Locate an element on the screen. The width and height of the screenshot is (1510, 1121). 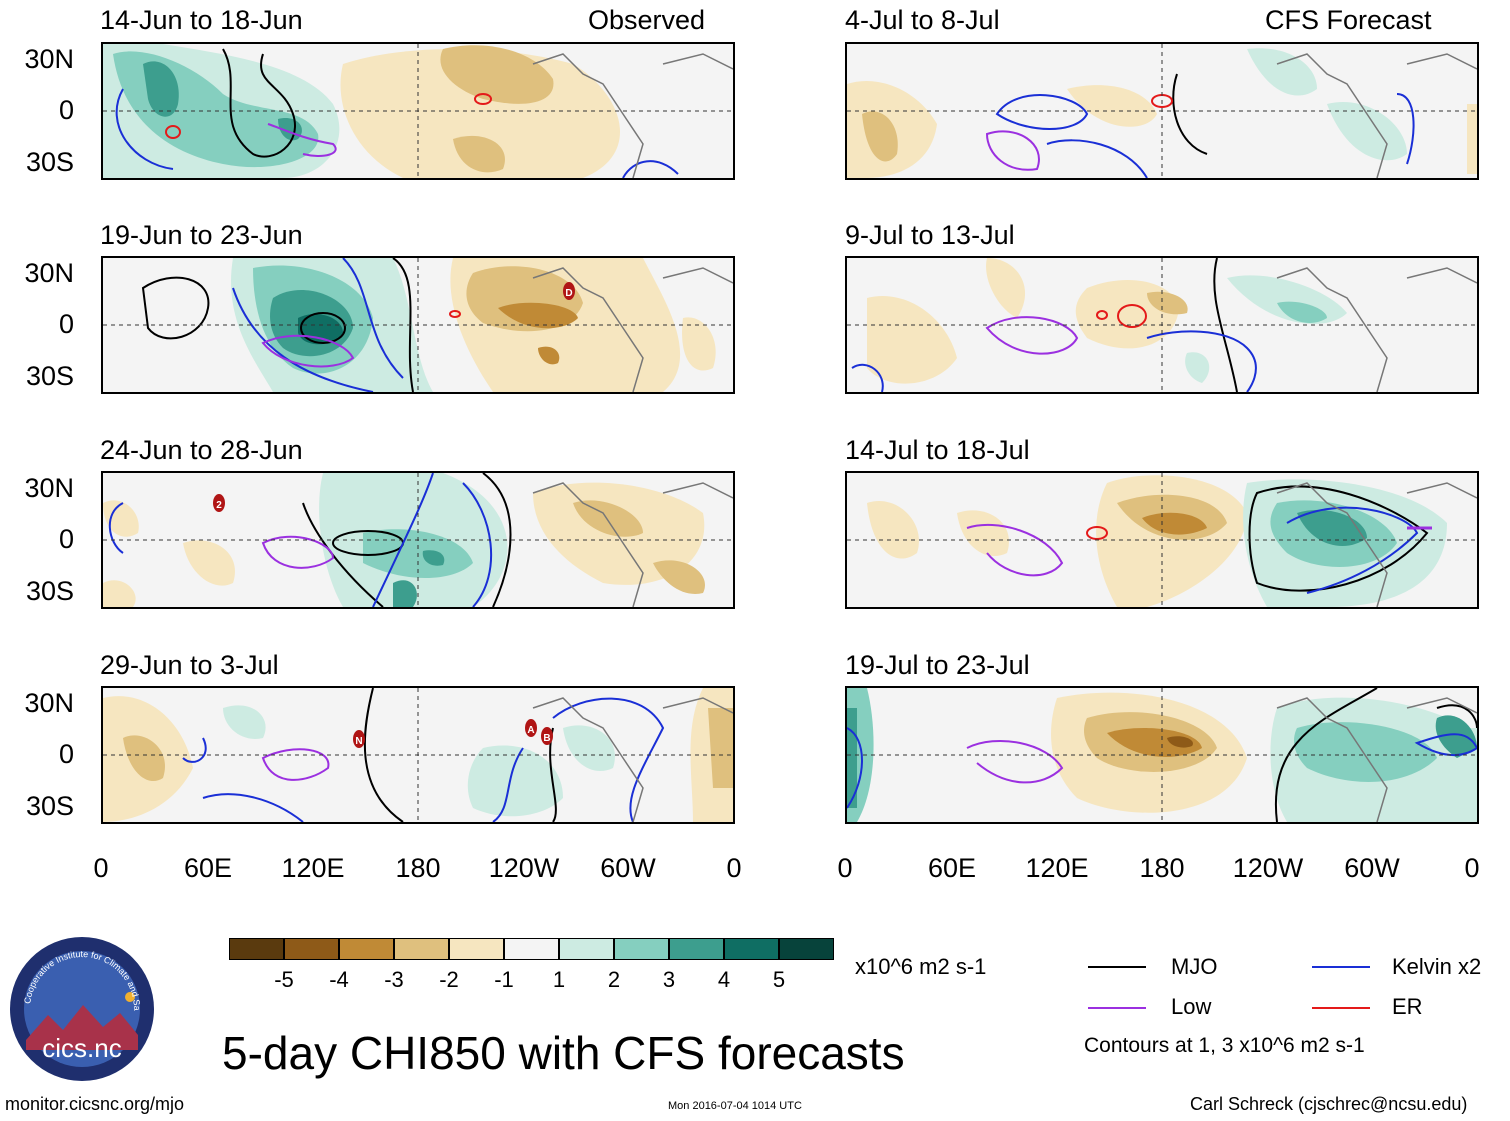
footer-url: monitor.cicsnc.org/mjo is located at coordinates (95, 1104).